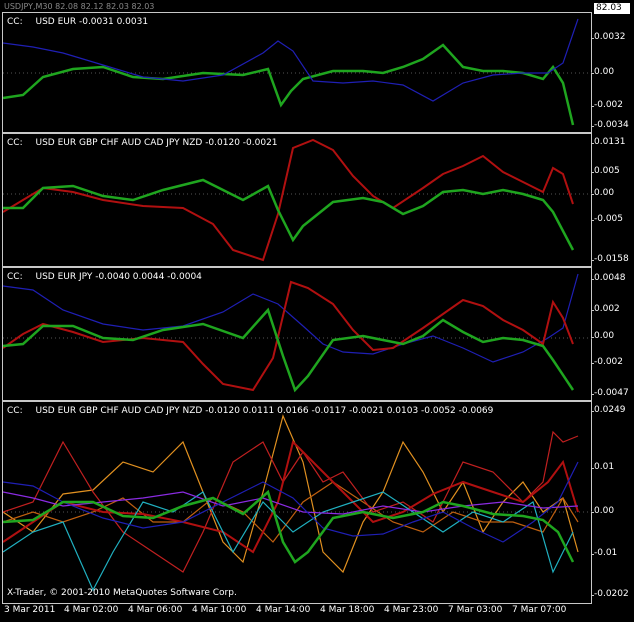 This screenshot has height=622, width=634. I want to click on pane-3-title: CC: USD EUR JPY -0.0040 0.0044 -0.0004, so click(104, 277).